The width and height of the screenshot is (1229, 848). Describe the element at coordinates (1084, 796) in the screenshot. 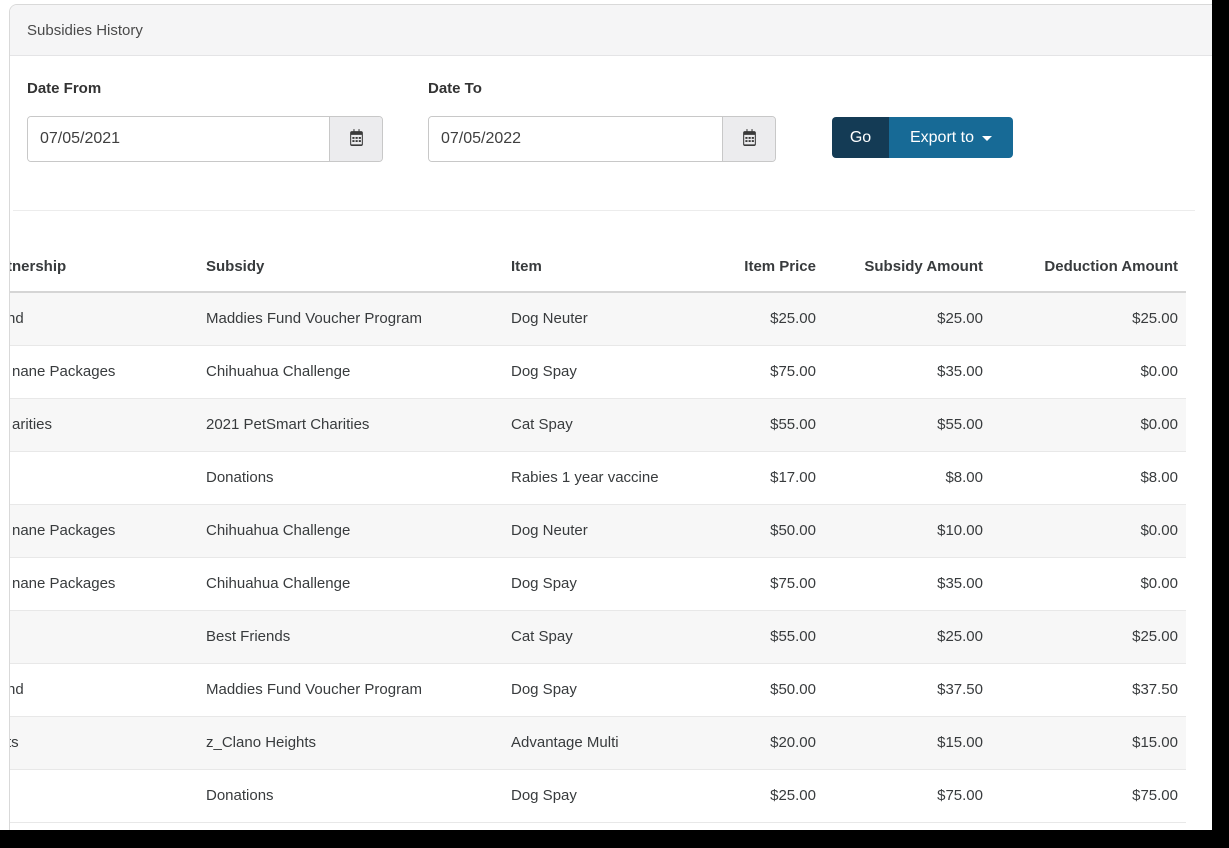

I see `cell-deduction-amount: $75.00` at that location.